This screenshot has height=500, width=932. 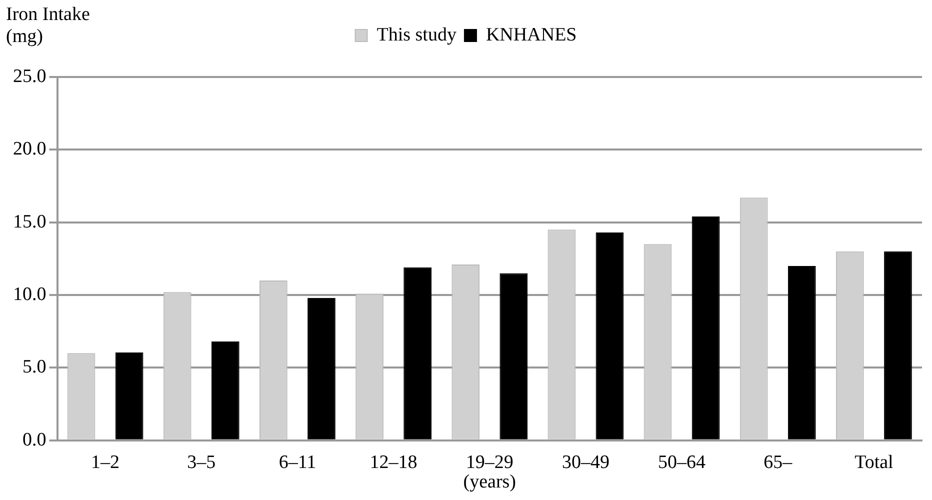 I want to click on x-tick-label: 12–18, so click(x=394, y=462).